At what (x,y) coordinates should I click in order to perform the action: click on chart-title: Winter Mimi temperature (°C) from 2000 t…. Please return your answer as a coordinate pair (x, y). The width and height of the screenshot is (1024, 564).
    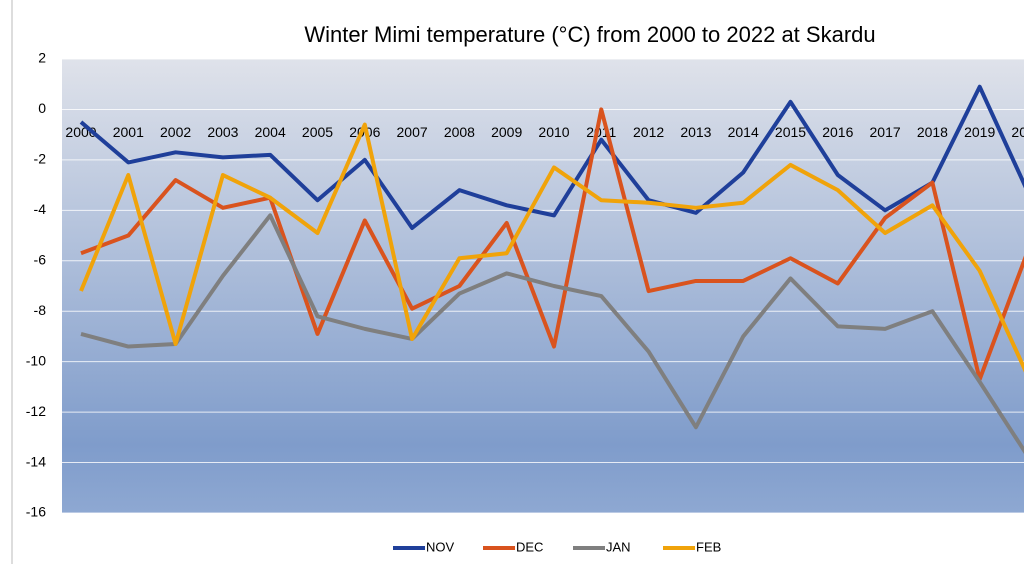
    Looking at the image, I should click on (589, 34).